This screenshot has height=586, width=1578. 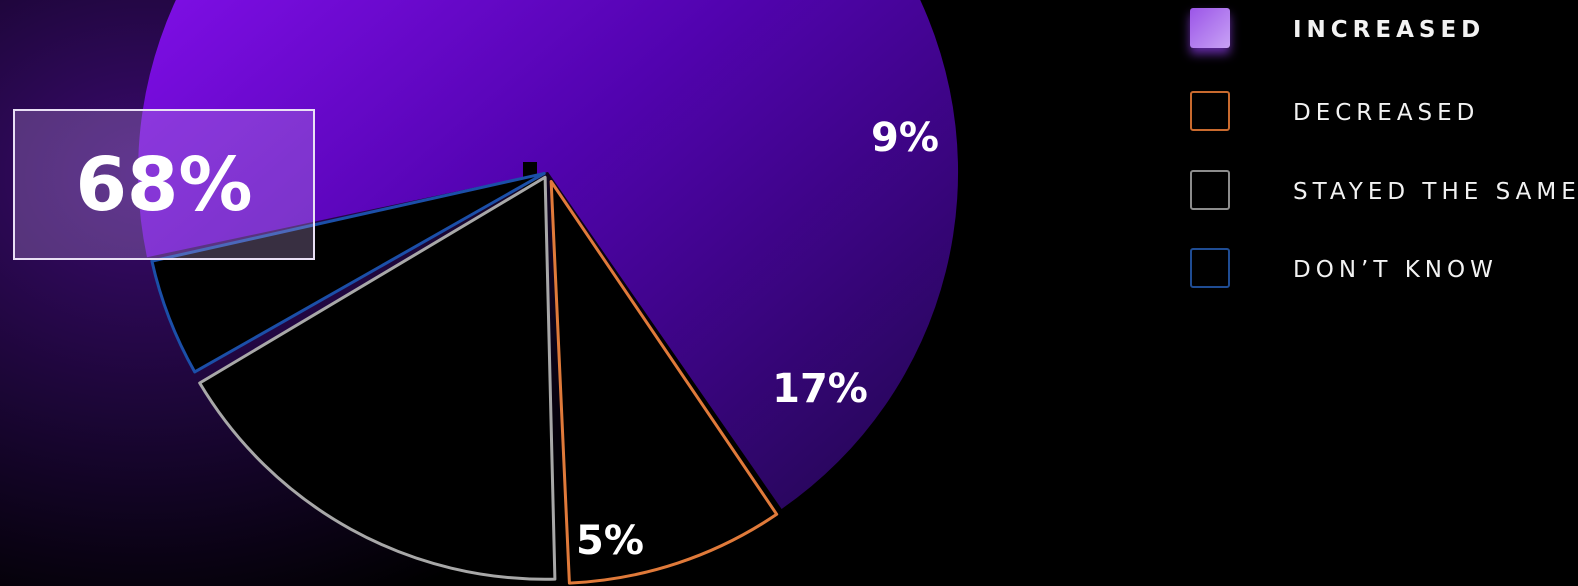 I want to click on increased-value-label: 68%, so click(x=164, y=184).